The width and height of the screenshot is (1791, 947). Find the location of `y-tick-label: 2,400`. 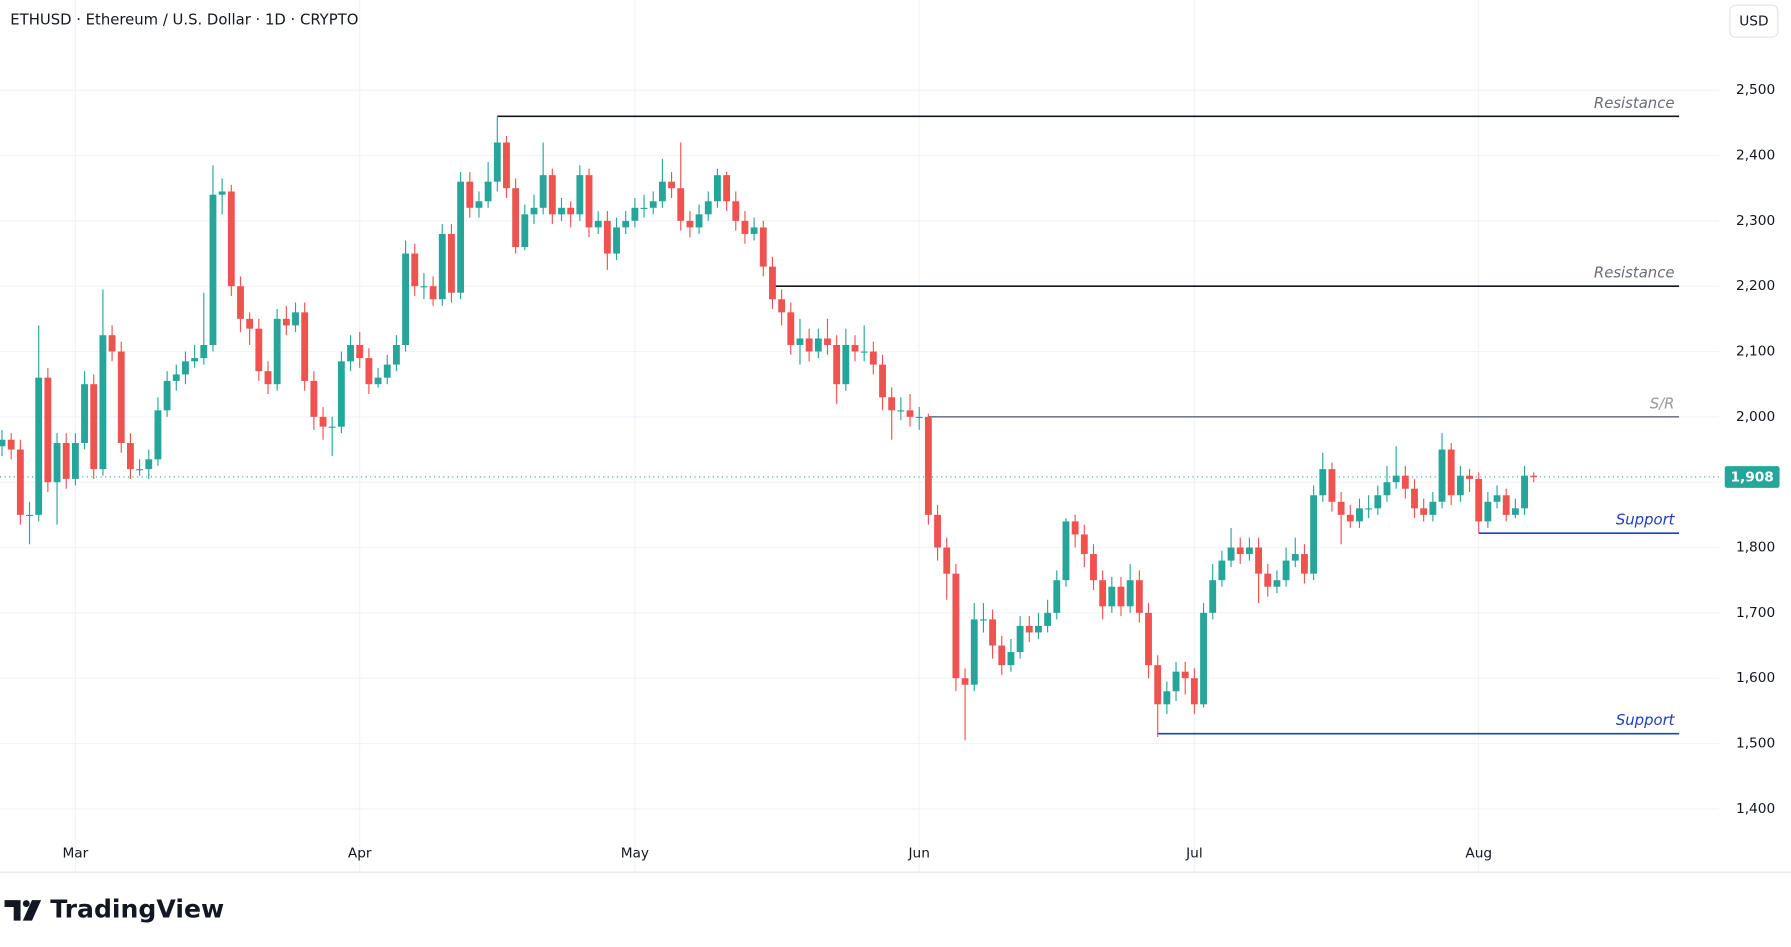

y-tick-label: 2,400 is located at coordinates (1755, 156).